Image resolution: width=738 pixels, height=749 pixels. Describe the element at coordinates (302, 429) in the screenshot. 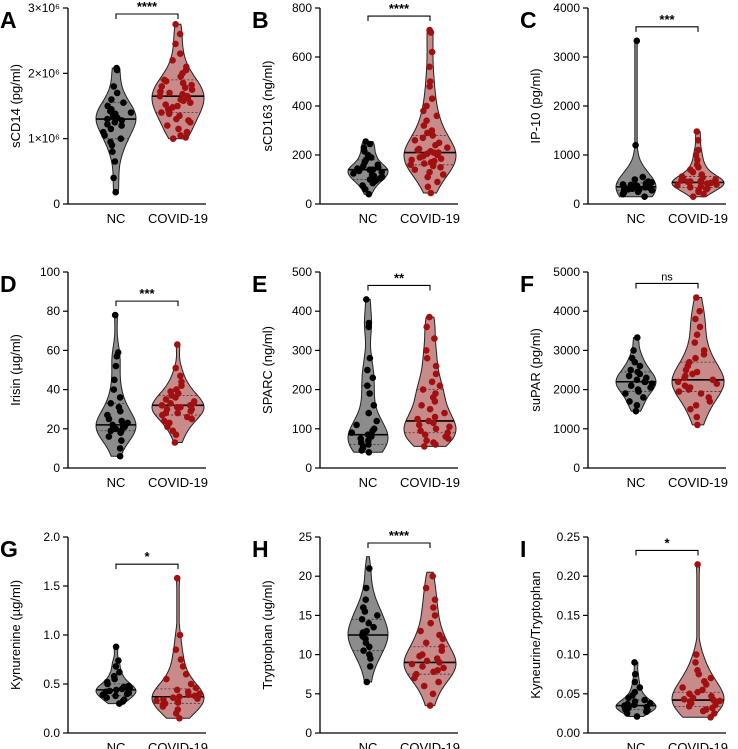

I see `y-tick-label: 100` at that location.